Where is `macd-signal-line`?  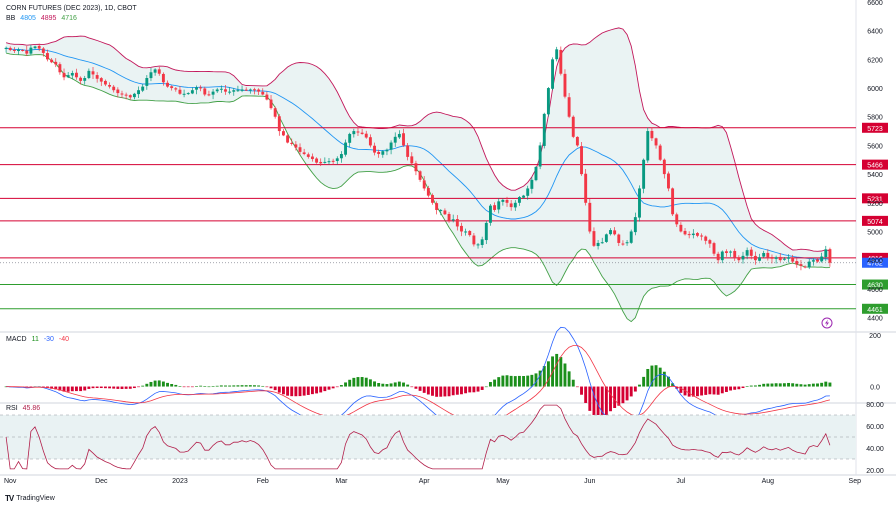 macd-signal-line is located at coordinates (418, 385).